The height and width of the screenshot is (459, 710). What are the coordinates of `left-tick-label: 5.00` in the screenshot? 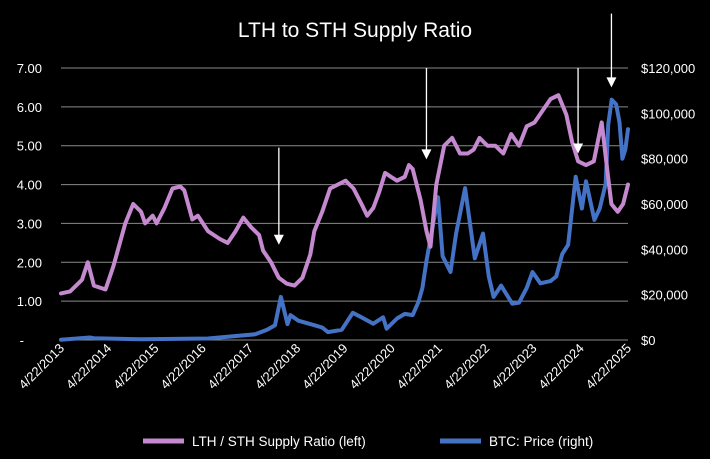 It's located at (29, 146).